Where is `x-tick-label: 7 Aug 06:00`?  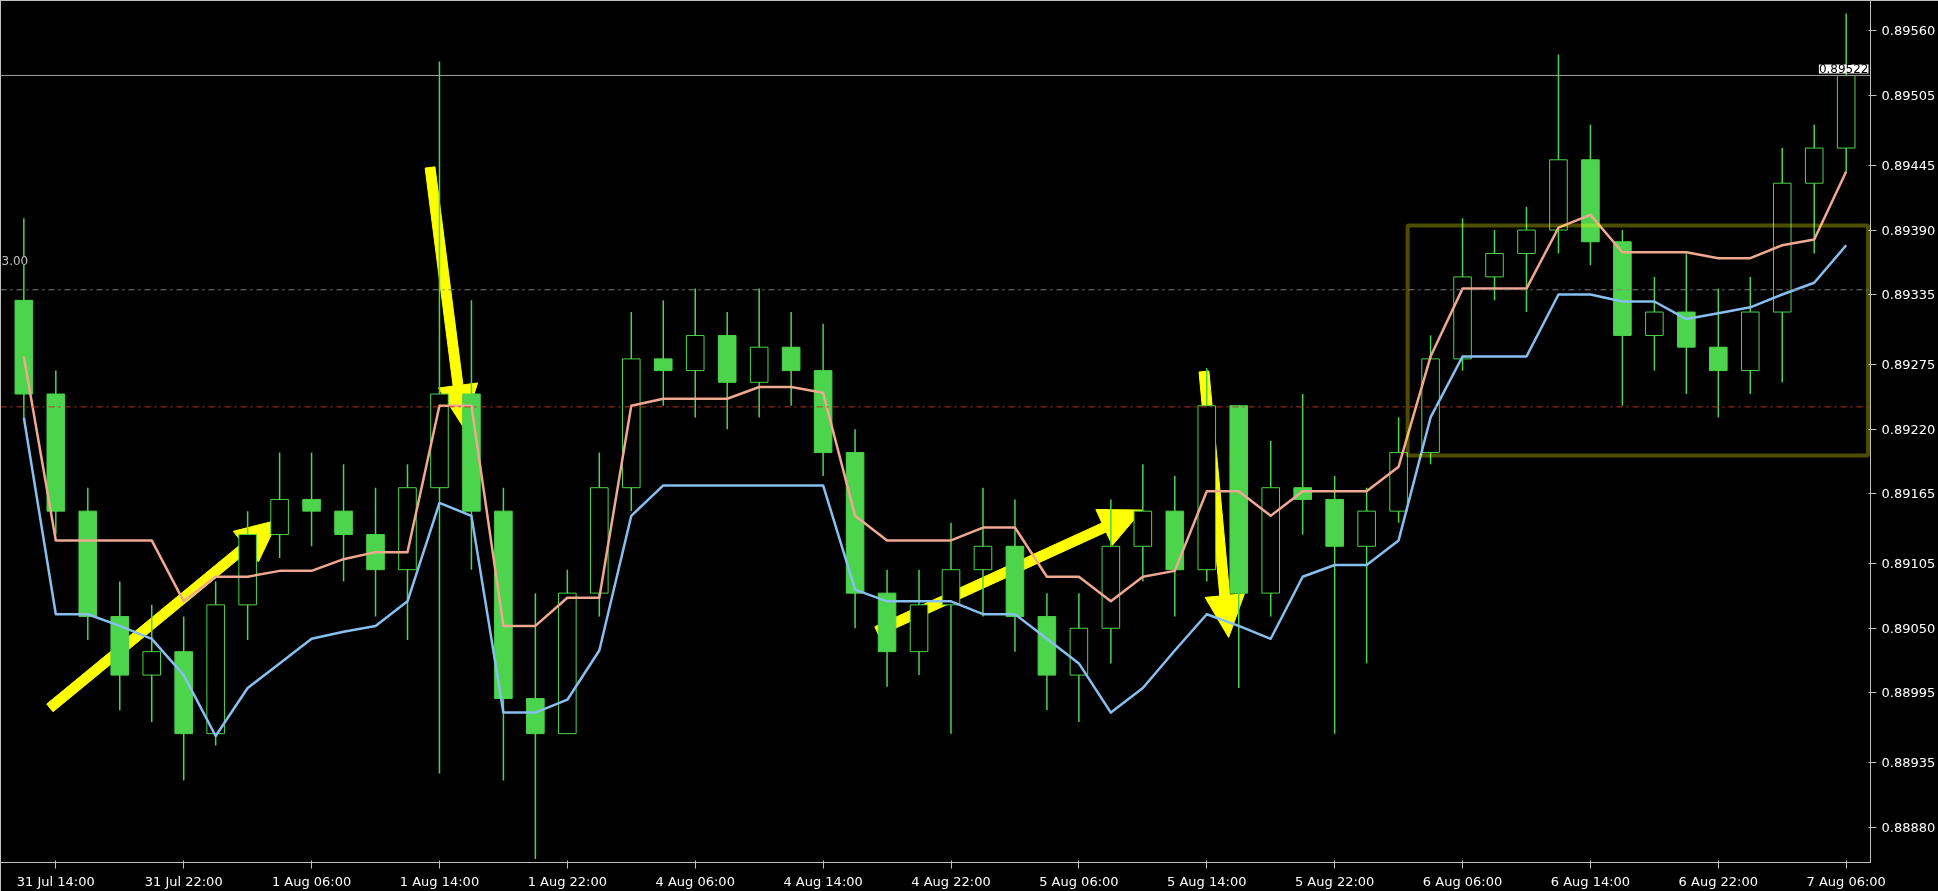 x-tick-label: 7 Aug 06:00 is located at coordinates (1846, 881).